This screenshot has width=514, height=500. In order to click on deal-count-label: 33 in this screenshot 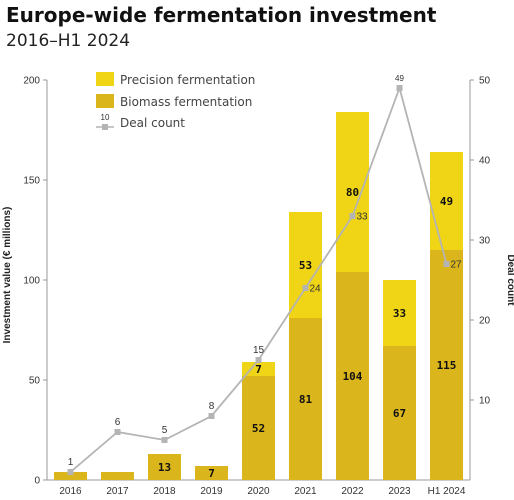, I will do `click(363, 217)`.